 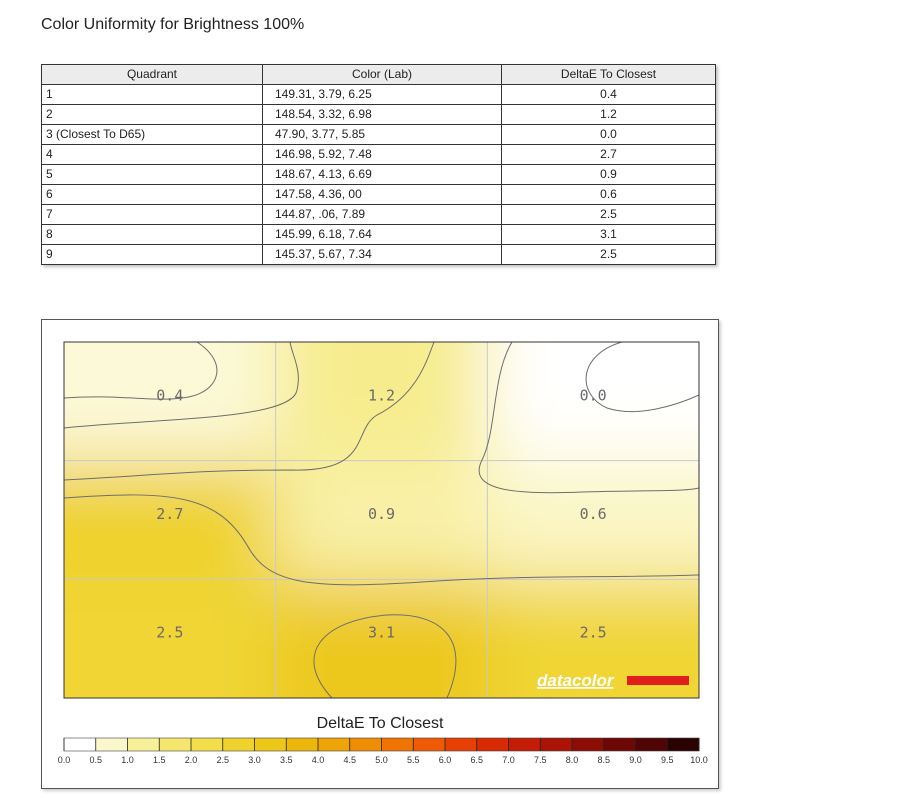 What do you see at coordinates (152, 74) in the screenshot?
I see `column-header-quadrant: Quadrant` at bounding box center [152, 74].